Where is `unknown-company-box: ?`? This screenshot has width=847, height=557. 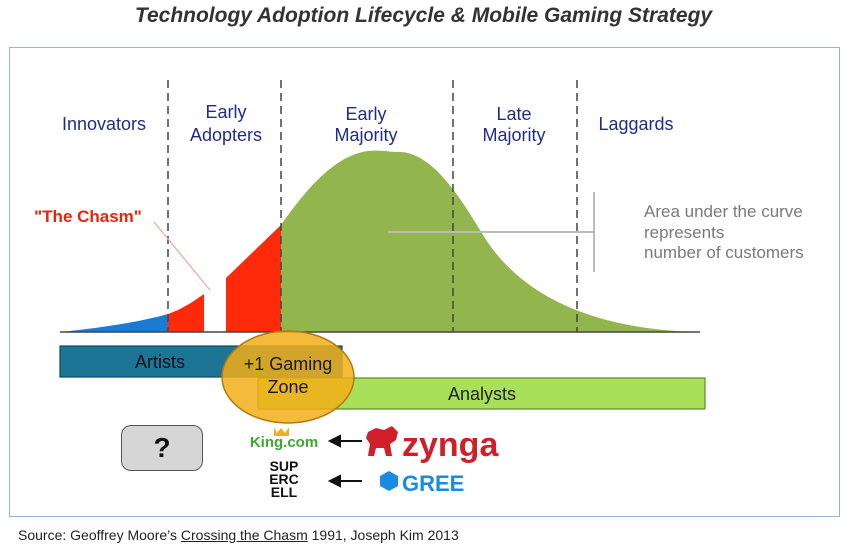
unknown-company-box: ? is located at coordinates (162, 448).